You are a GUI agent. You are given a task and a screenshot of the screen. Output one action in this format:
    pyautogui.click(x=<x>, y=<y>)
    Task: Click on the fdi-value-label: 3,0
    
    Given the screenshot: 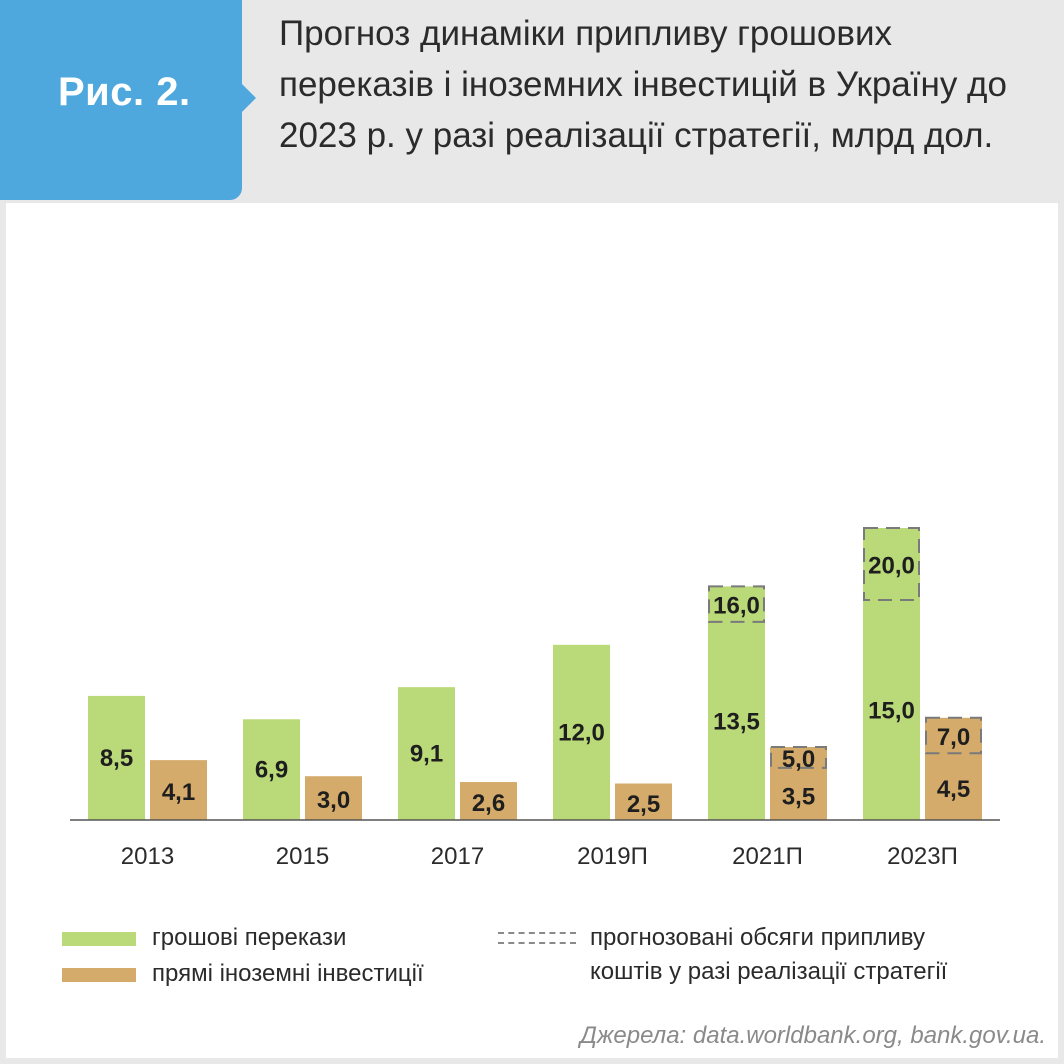 What is the action you would take?
    pyautogui.click(x=333, y=800)
    